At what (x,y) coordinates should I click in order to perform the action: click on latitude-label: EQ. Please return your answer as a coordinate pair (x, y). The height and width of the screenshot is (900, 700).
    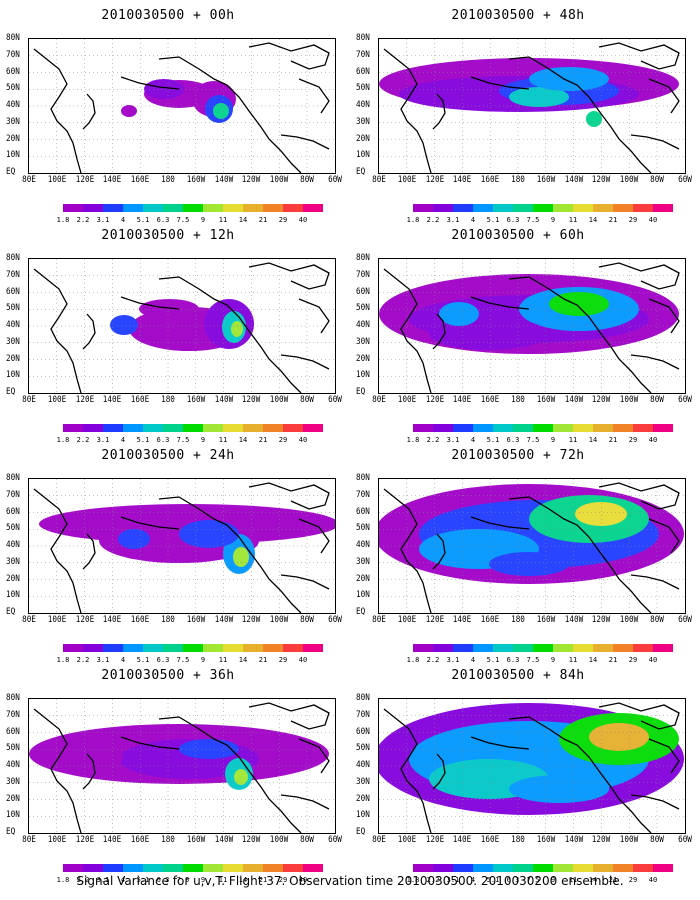
    Looking at the image, I should click on (11, 832).